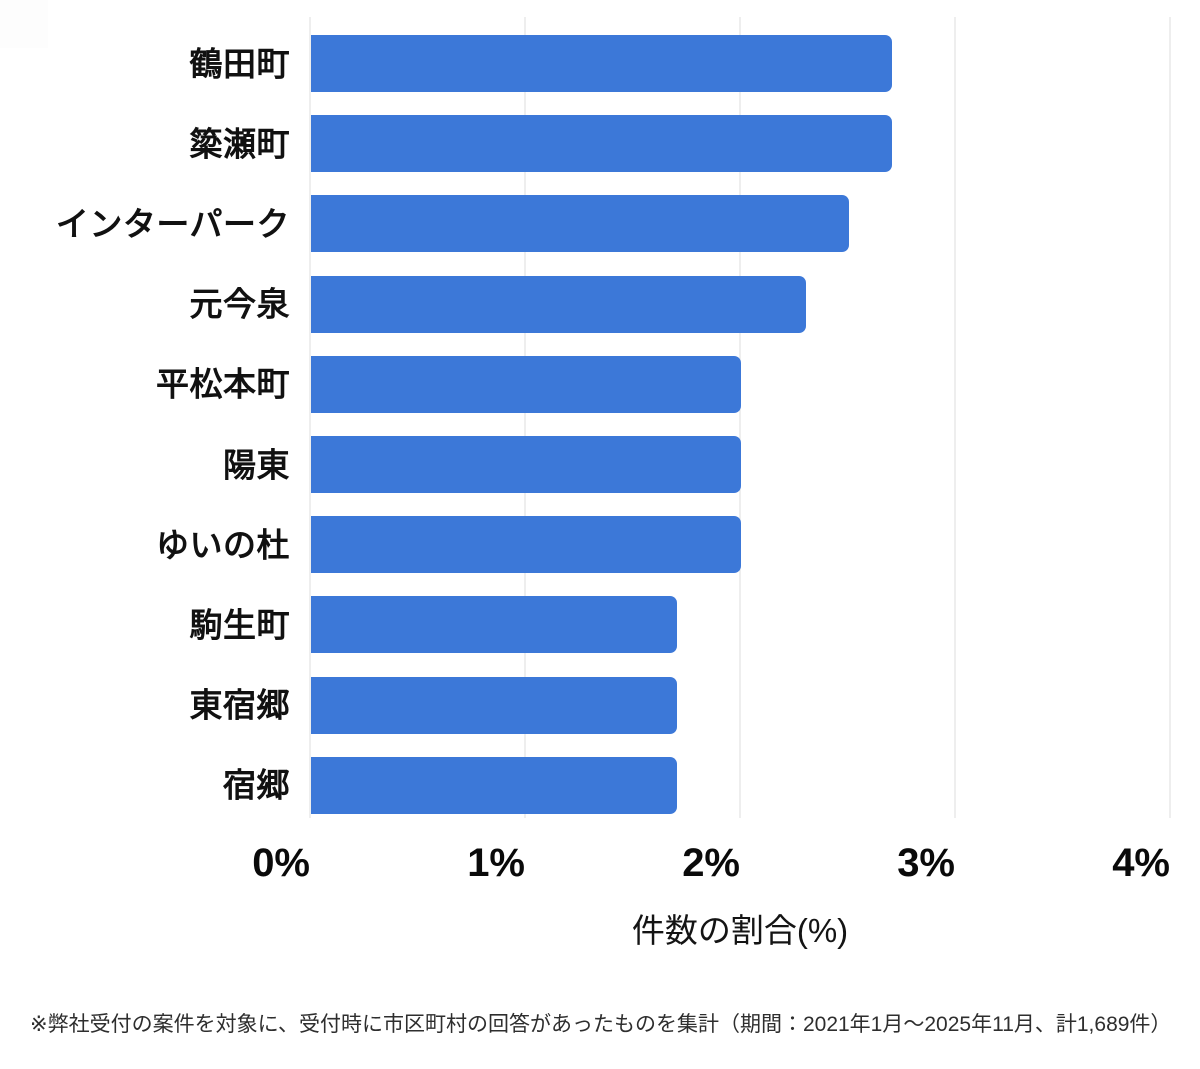 This screenshot has width=1200, height=1069. What do you see at coordinates (1170, 417) in the screenshot?
I see `gridline-4%` at bounding box center [1170, 417].